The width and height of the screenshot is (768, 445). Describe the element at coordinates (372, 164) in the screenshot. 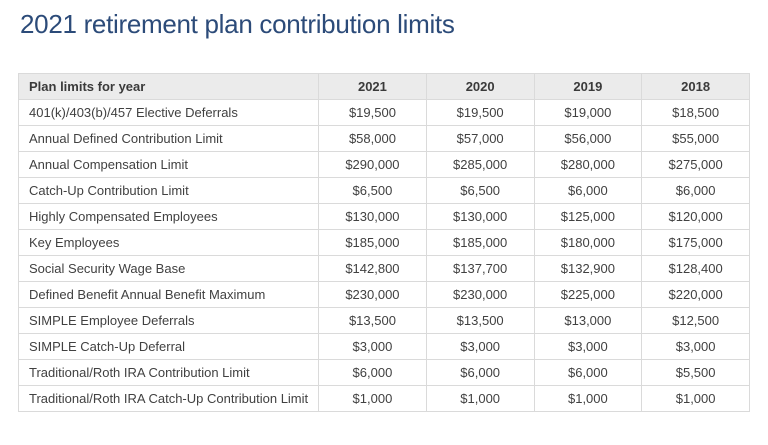

I see `row-value: $290,000` at that location.